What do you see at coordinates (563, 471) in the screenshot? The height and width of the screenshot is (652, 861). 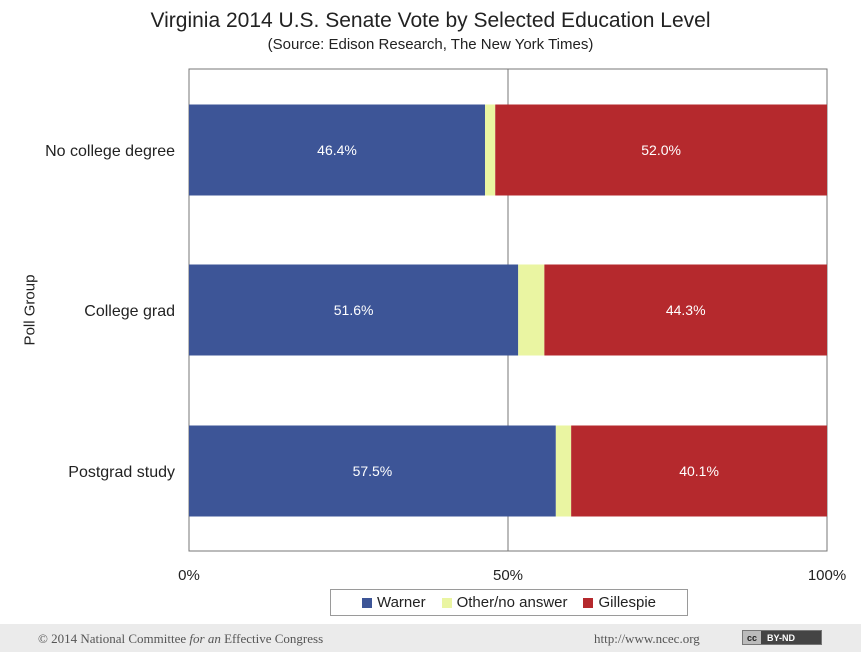 I see `bar-postgrad-study-other-no-answer` at bounding box center [563, 471].